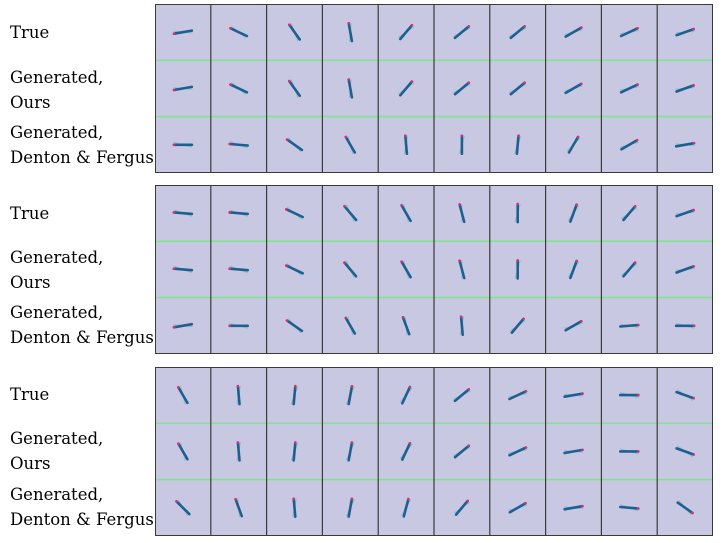  I want to click on row-label-baseline-line2: Denton & Fergus, so click(82, 157).